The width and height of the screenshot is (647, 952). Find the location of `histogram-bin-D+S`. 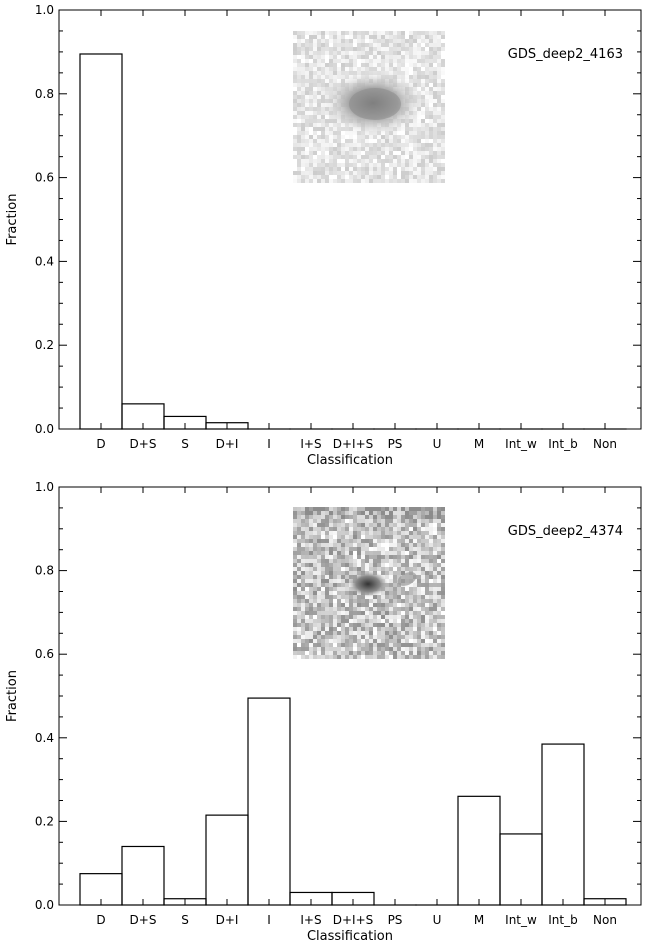

histogram-bin-D+S is located at coordinates (143, 875).